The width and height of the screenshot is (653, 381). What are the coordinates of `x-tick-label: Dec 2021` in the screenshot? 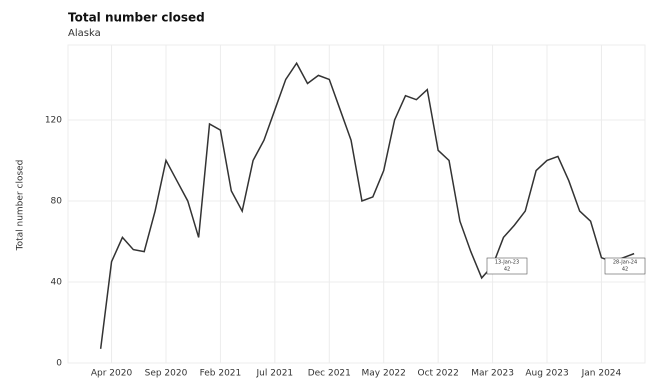 It's located at (329, 374).